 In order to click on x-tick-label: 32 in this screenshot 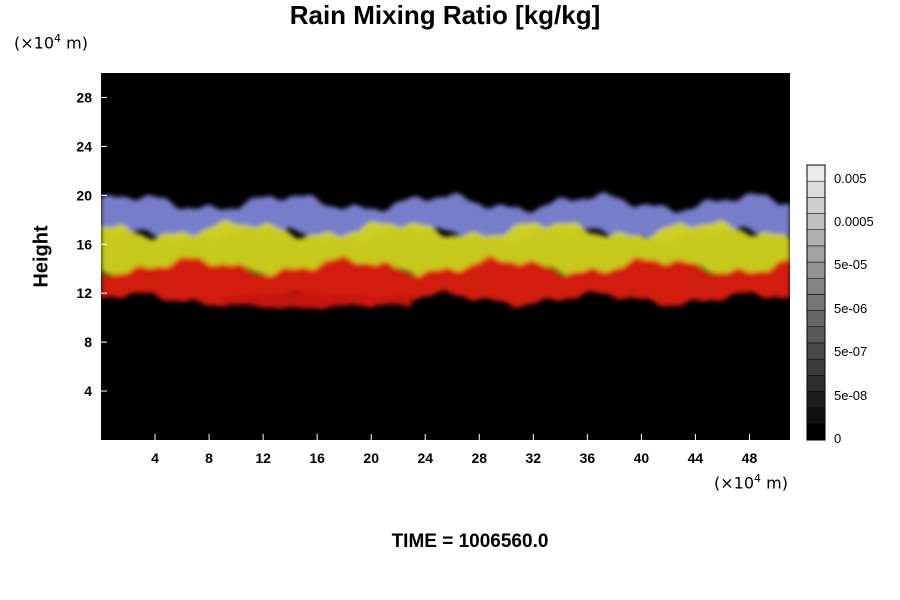, I will do `click(534, 458)`.